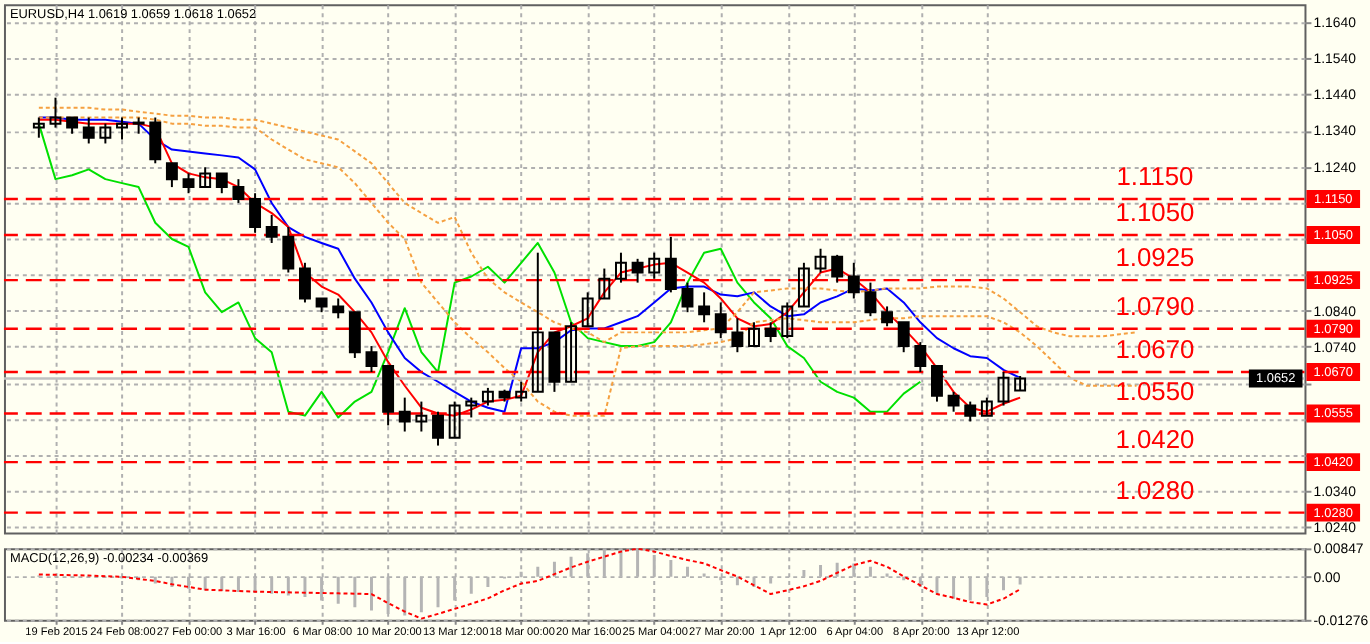  I want to click on annotation: 1.0420, so click(1155, 439).